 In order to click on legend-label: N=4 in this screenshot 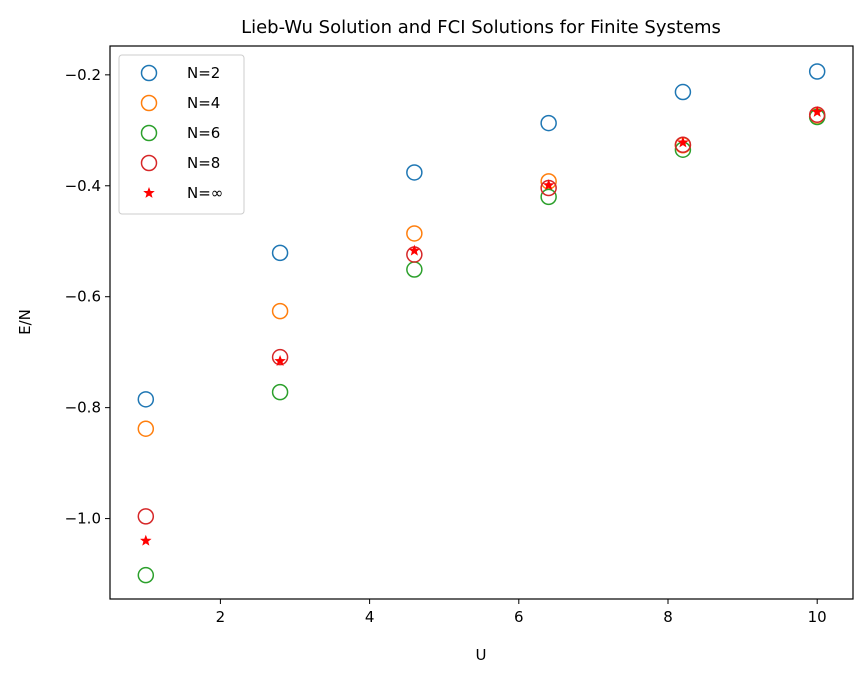, I will do `click(203, 103)`.